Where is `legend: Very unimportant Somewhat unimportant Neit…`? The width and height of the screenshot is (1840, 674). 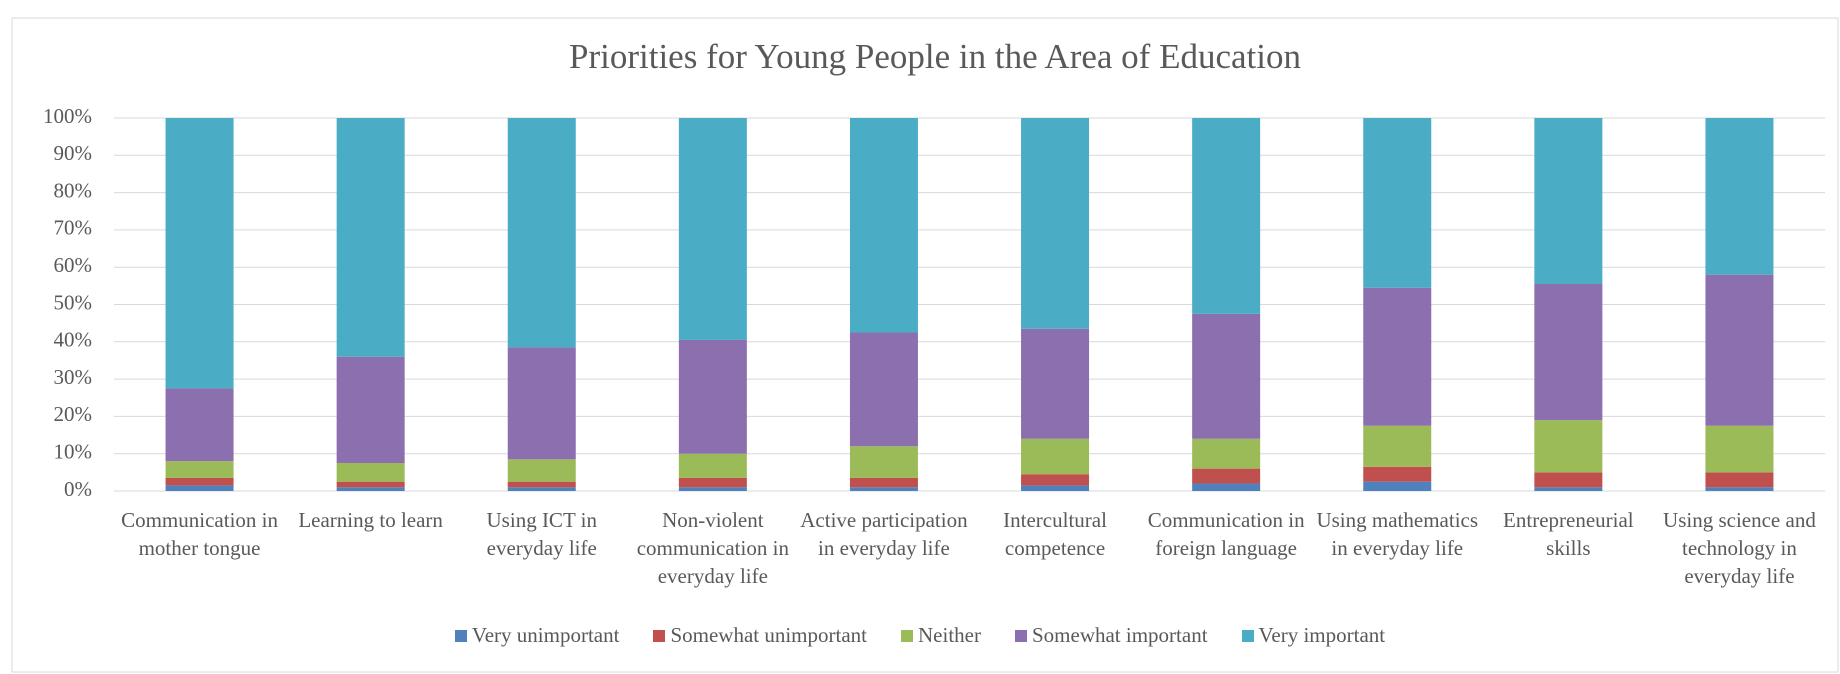
legend: Very unimportant Somewhat unimportant Neit… is located at coordinates (920, 635).